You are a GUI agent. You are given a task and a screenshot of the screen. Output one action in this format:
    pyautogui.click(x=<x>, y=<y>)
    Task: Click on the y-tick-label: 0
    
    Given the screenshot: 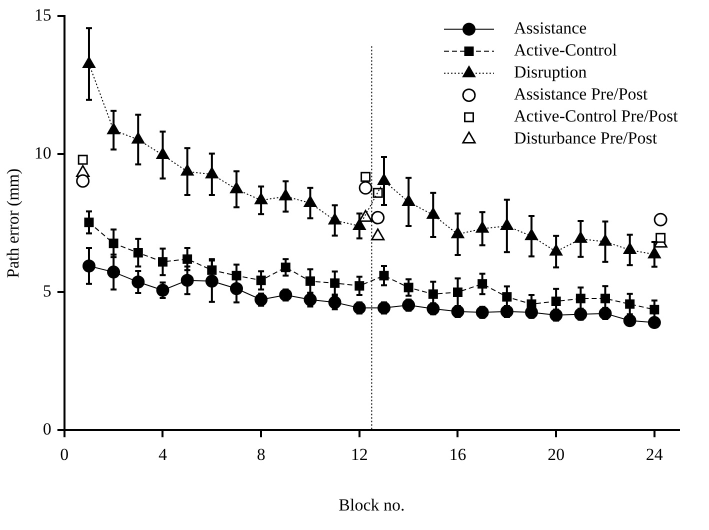 What is the action you would take?
    pyautogui.click(x=47, y=429)
    